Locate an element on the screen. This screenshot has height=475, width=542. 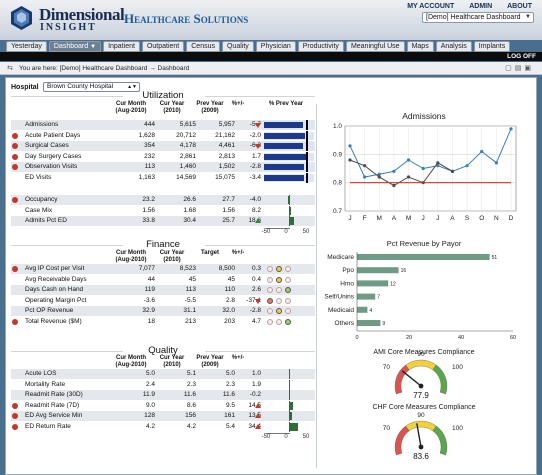
axis-line is located at coordinates (278, 228).